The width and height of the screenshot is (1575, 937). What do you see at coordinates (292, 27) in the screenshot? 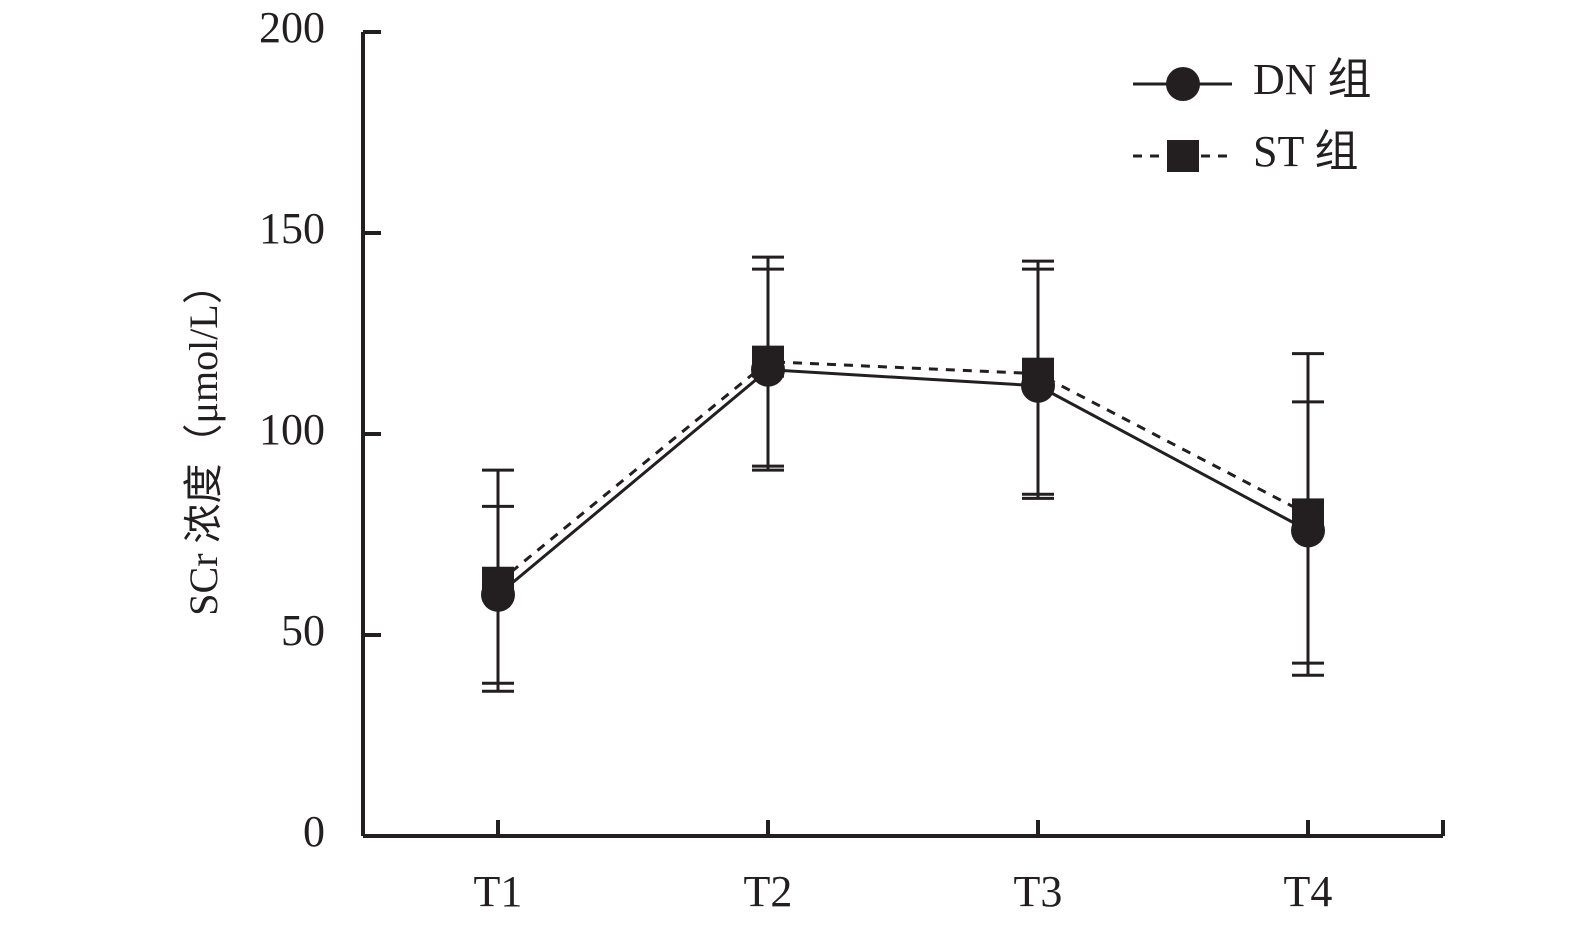
I see `y-tick-label-200: 200` at bounding box center [292, 27].